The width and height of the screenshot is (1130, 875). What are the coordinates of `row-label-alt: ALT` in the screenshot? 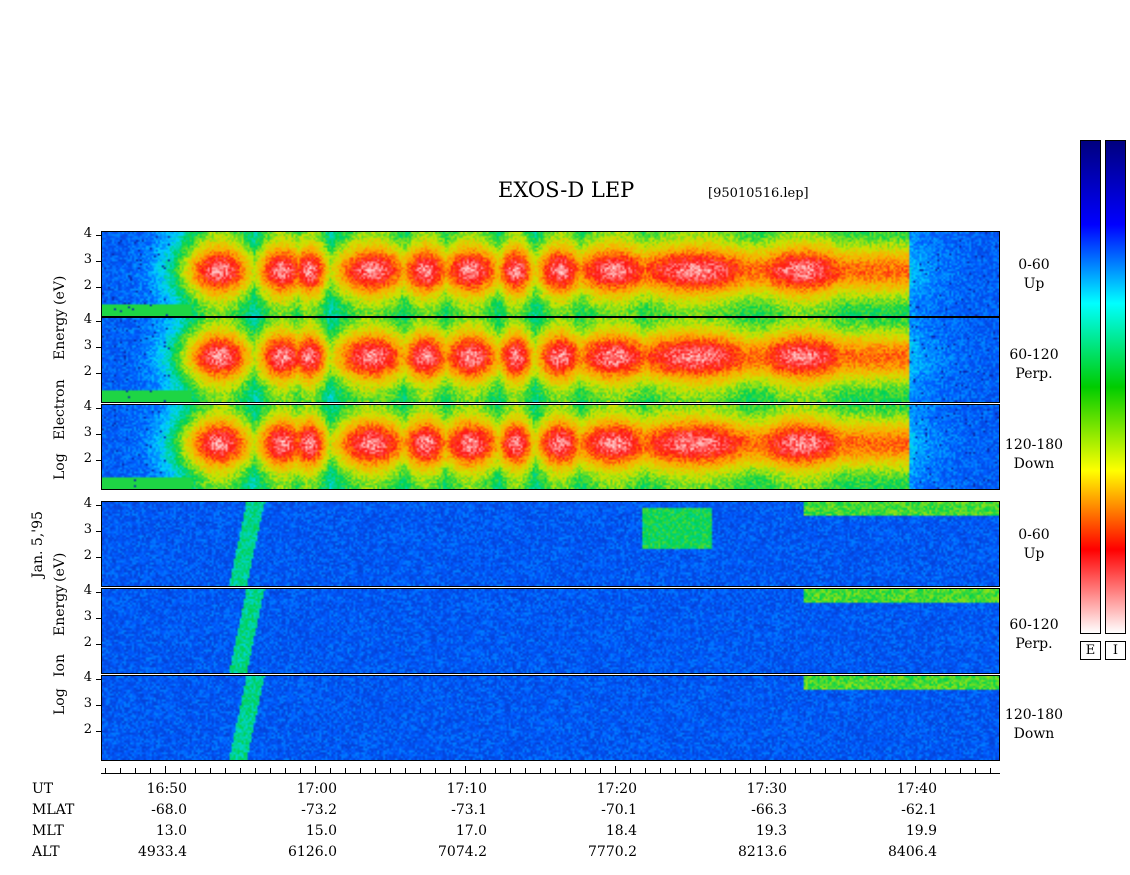 It's located at (46, 852).